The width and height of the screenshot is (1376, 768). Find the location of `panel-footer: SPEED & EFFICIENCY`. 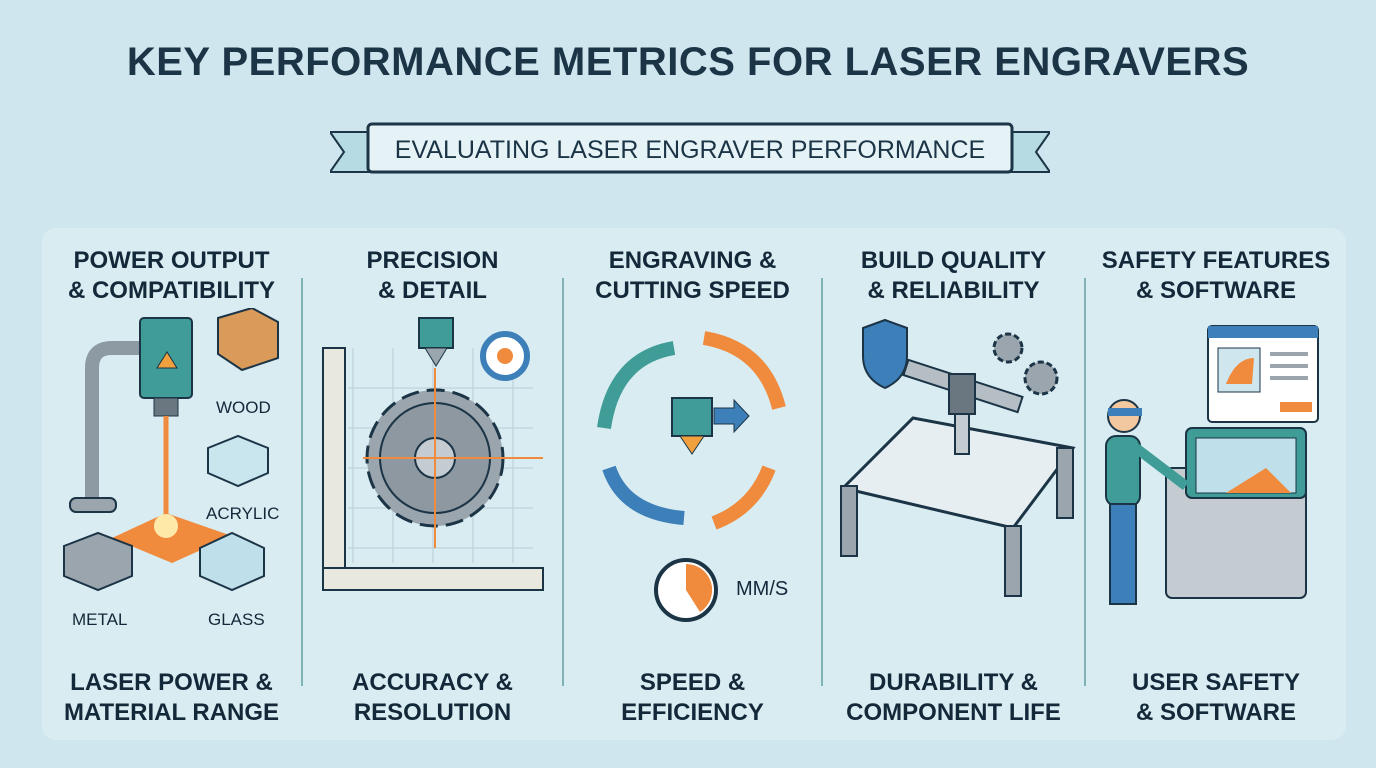

panel-footer: SPEED & EFFICIENCY is located at coordinates (692, 697).